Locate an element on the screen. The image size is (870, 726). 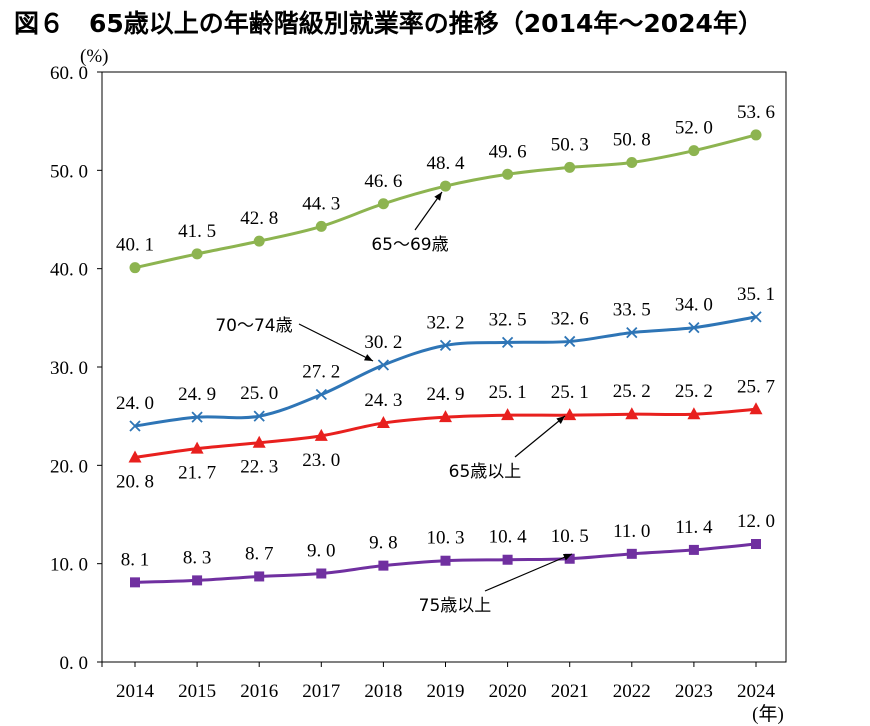
data-label: 8. 3 is located at coordinates (197, 557).